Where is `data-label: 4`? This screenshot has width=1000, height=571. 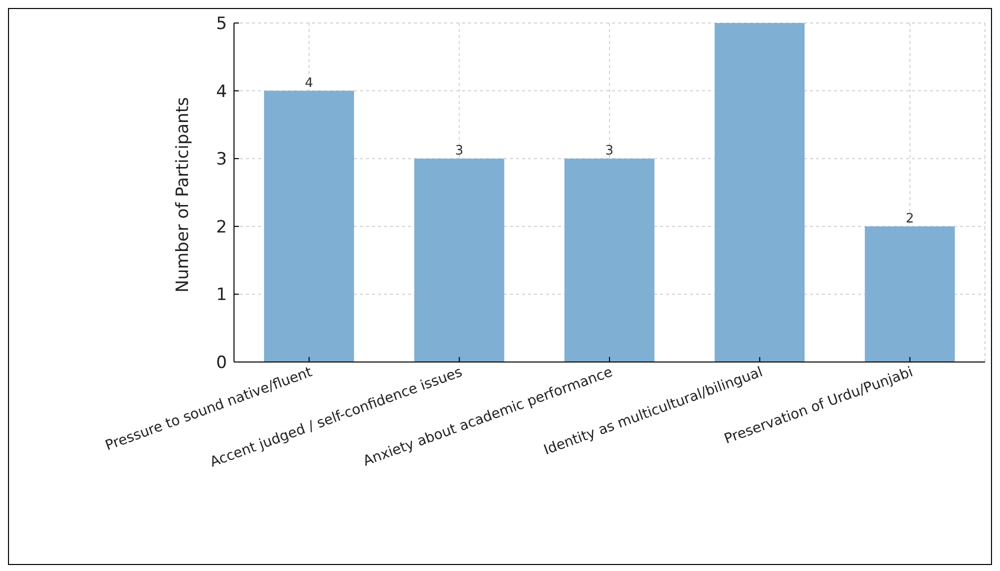
data-label: 4 is located at coordinates (309, 83).